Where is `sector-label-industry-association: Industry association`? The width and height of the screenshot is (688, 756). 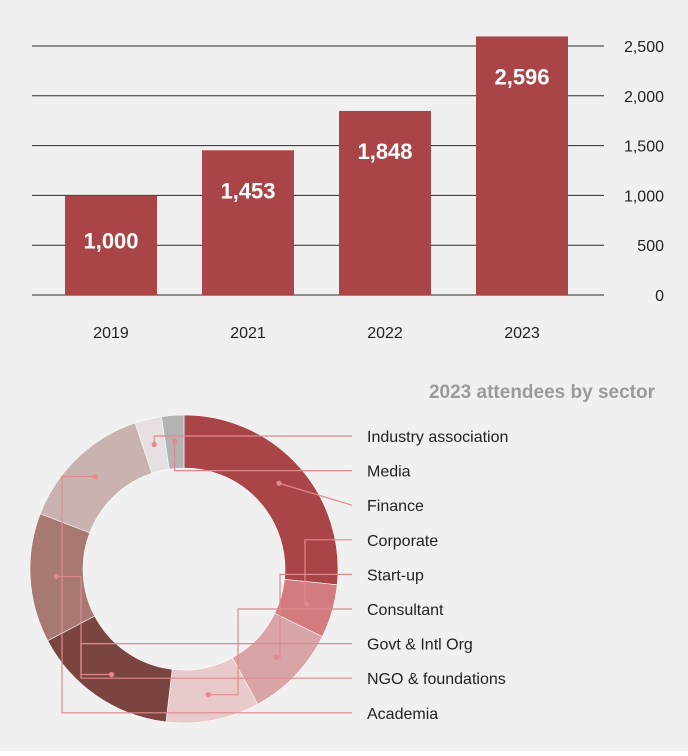 sector-label-industry-association: Industry association is located at coordinates (437, 437).